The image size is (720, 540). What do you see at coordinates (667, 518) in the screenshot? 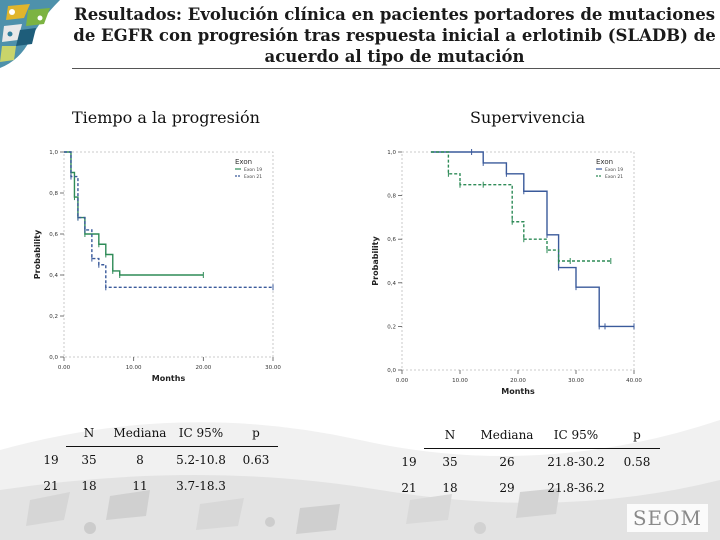
I see `seom-logo: SEOM` at bounding box center [667, 518].